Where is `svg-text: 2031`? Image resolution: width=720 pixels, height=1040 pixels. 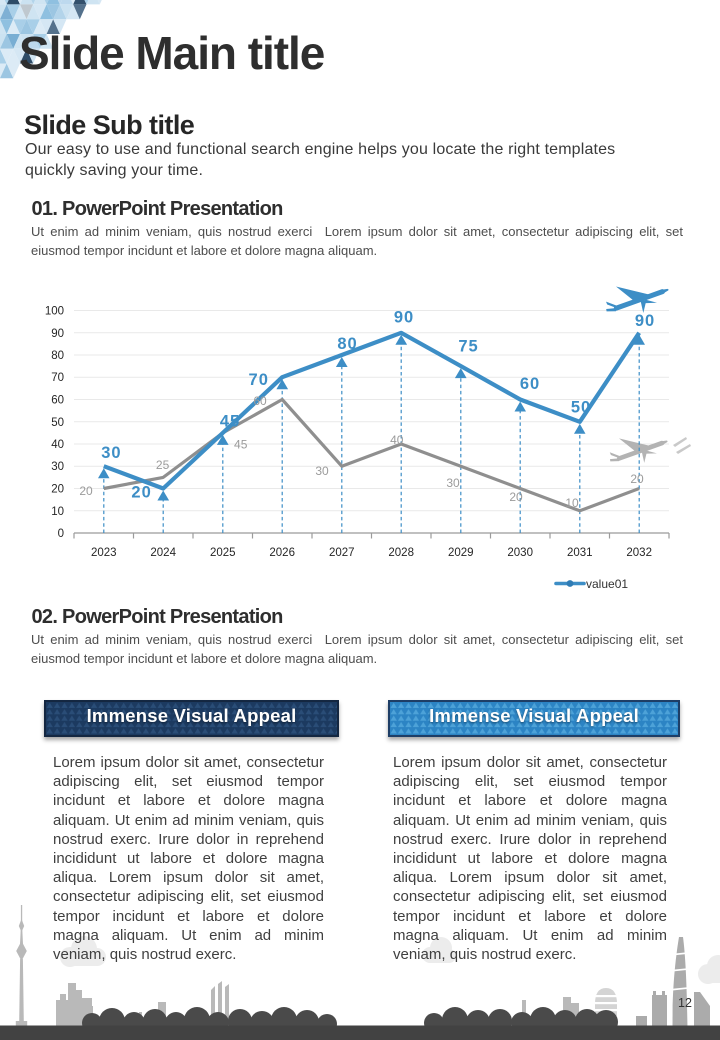
svg-text: 2031 is located at coordinates (580, 553).